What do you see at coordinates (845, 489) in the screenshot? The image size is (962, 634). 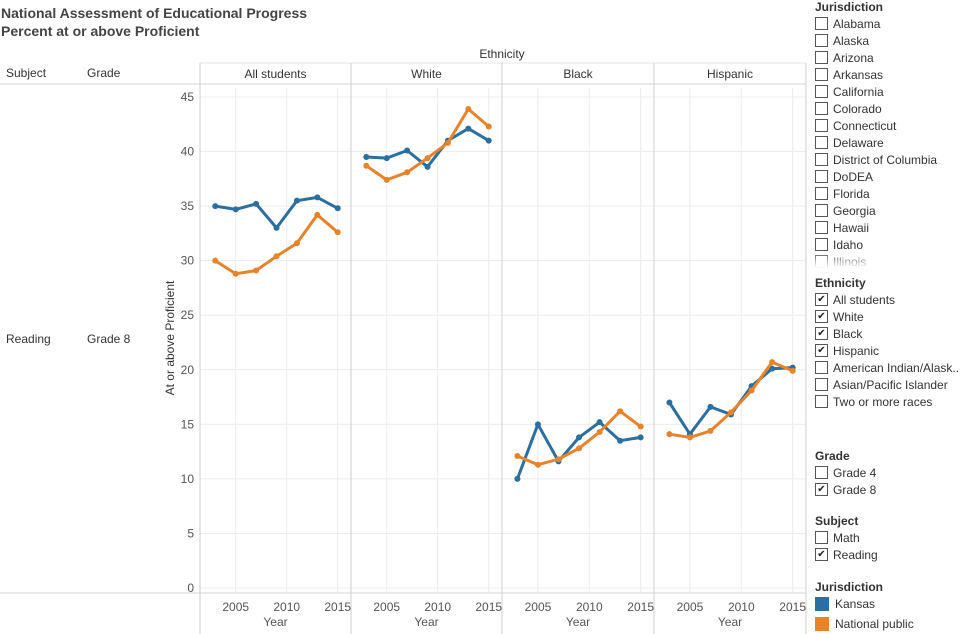 I see `grade-option-grade-8: ✔ Grade 8` at bounding box center [845, 489].